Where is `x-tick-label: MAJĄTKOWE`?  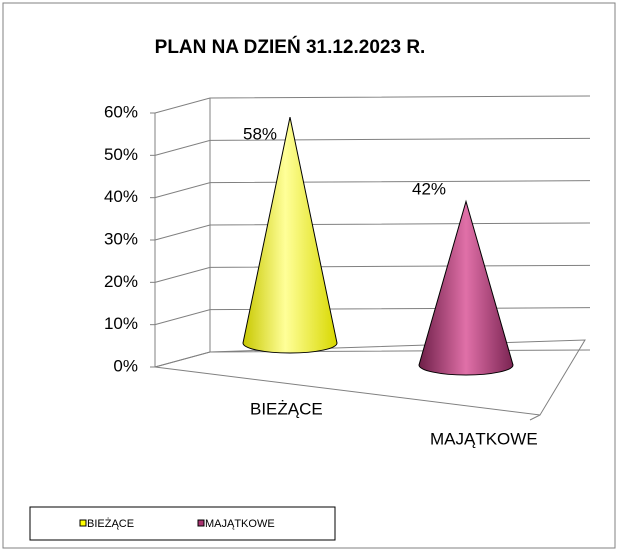 x-tick-label: MAJĄTKOWE is located at coordinates (484, 438).